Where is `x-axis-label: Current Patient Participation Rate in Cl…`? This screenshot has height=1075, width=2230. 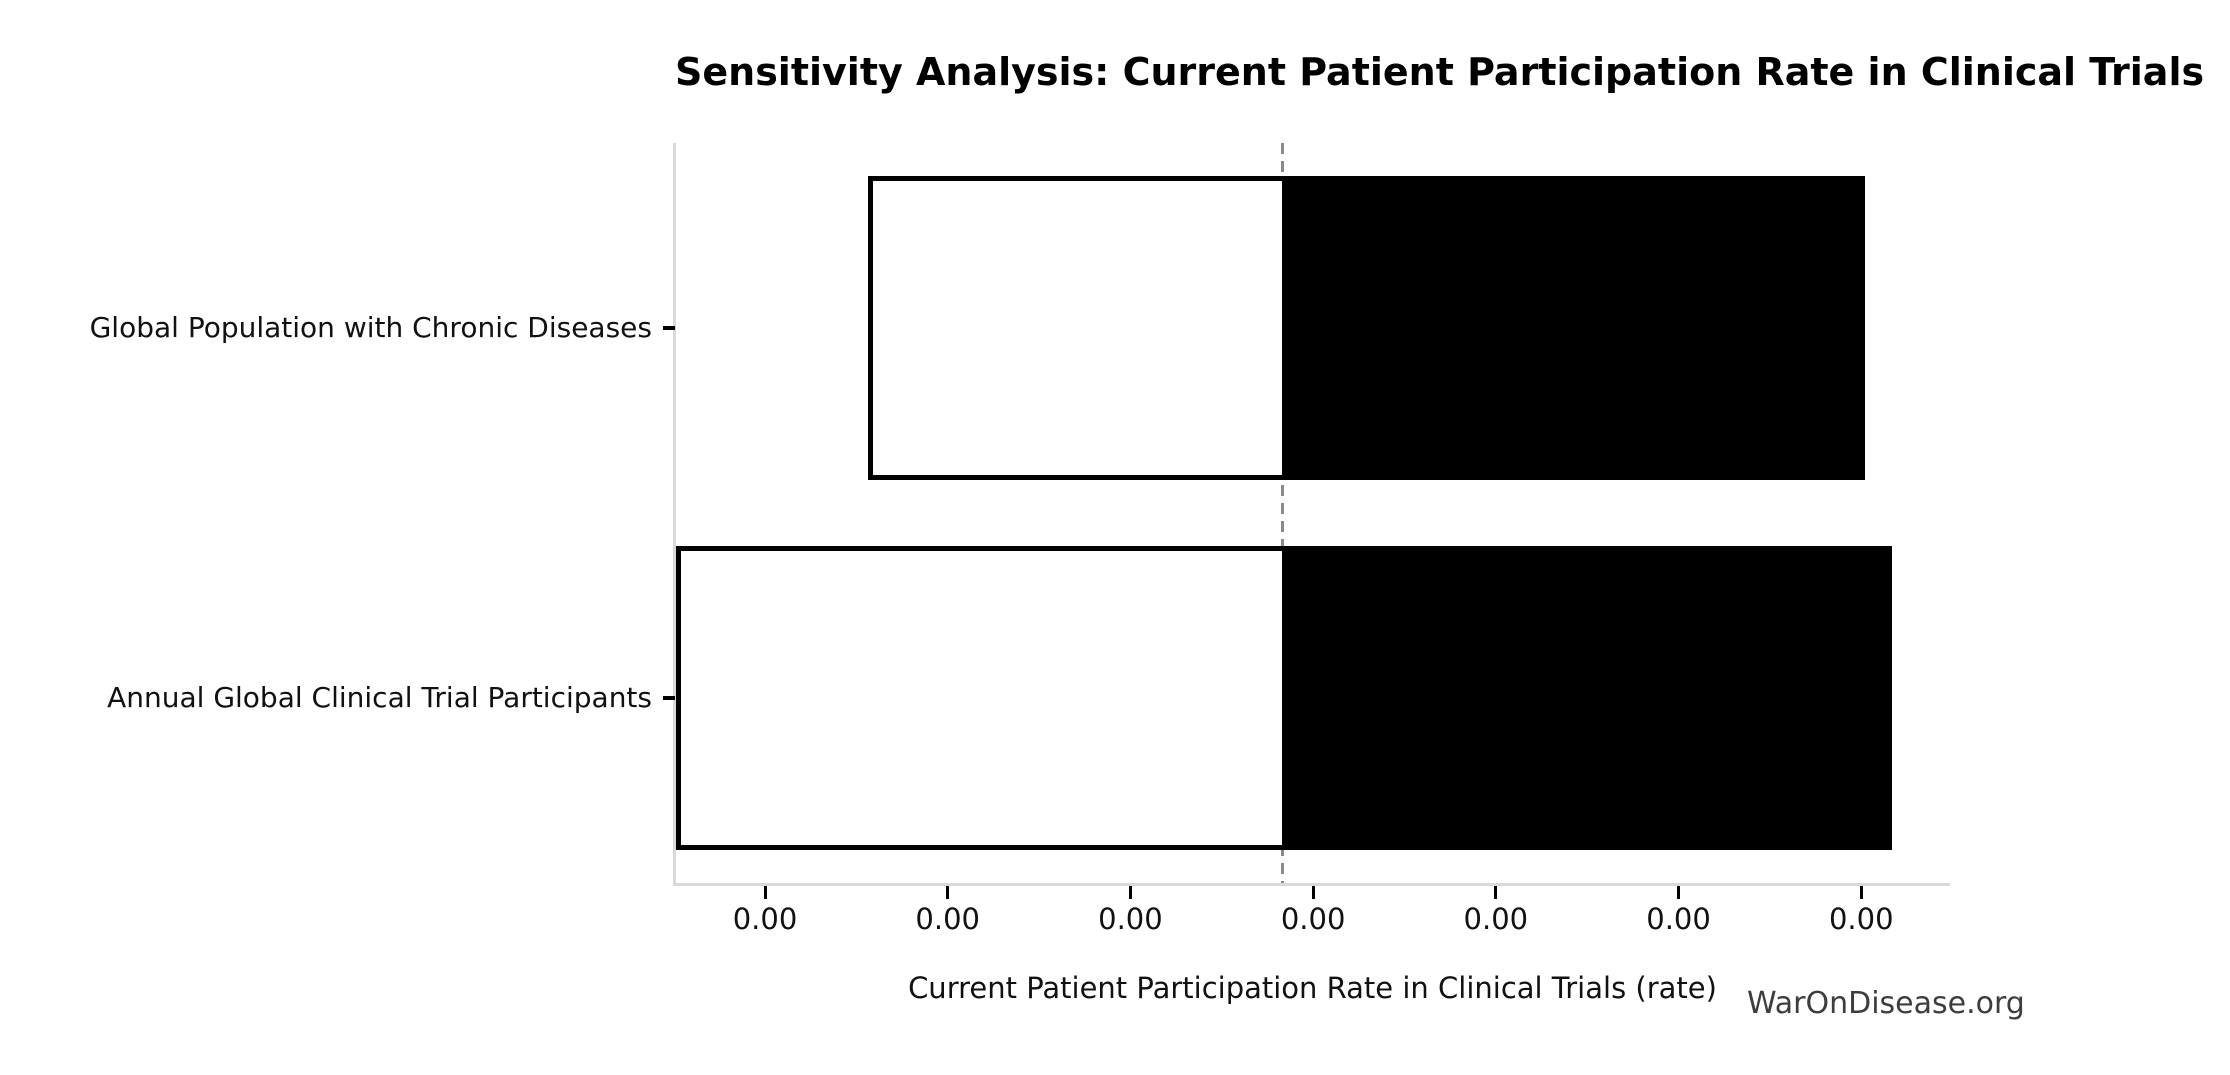
x-axis-label: Current Patient Participation Rate in Cl… is located at coordinates (1312, 988).